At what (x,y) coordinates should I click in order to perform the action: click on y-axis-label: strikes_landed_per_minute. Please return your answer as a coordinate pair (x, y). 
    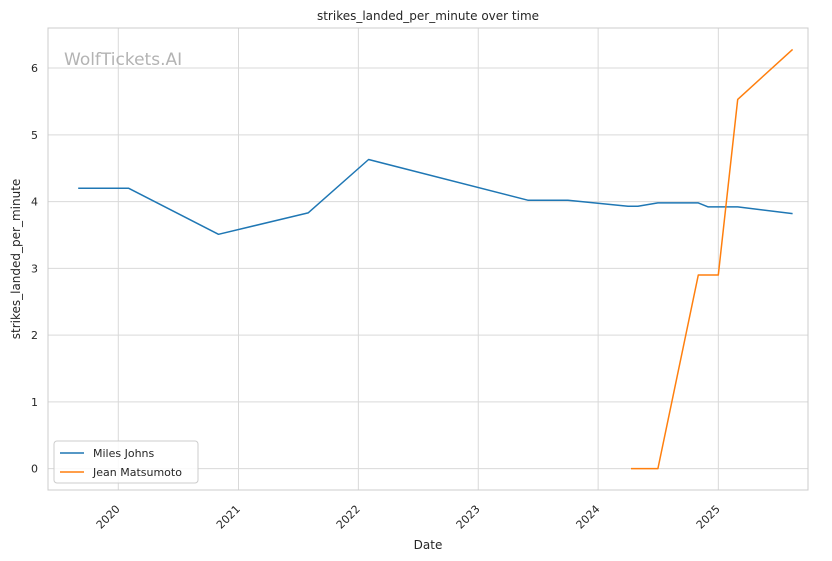
    Looking at the image, I should click on (16, 259).